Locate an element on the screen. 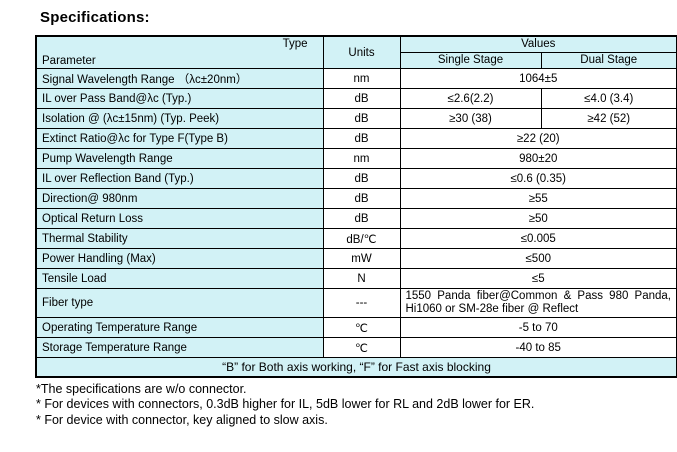 This screenshot has height=452, width=677. param-cell: Optical Return Loss is located at coordinates (179, 218).